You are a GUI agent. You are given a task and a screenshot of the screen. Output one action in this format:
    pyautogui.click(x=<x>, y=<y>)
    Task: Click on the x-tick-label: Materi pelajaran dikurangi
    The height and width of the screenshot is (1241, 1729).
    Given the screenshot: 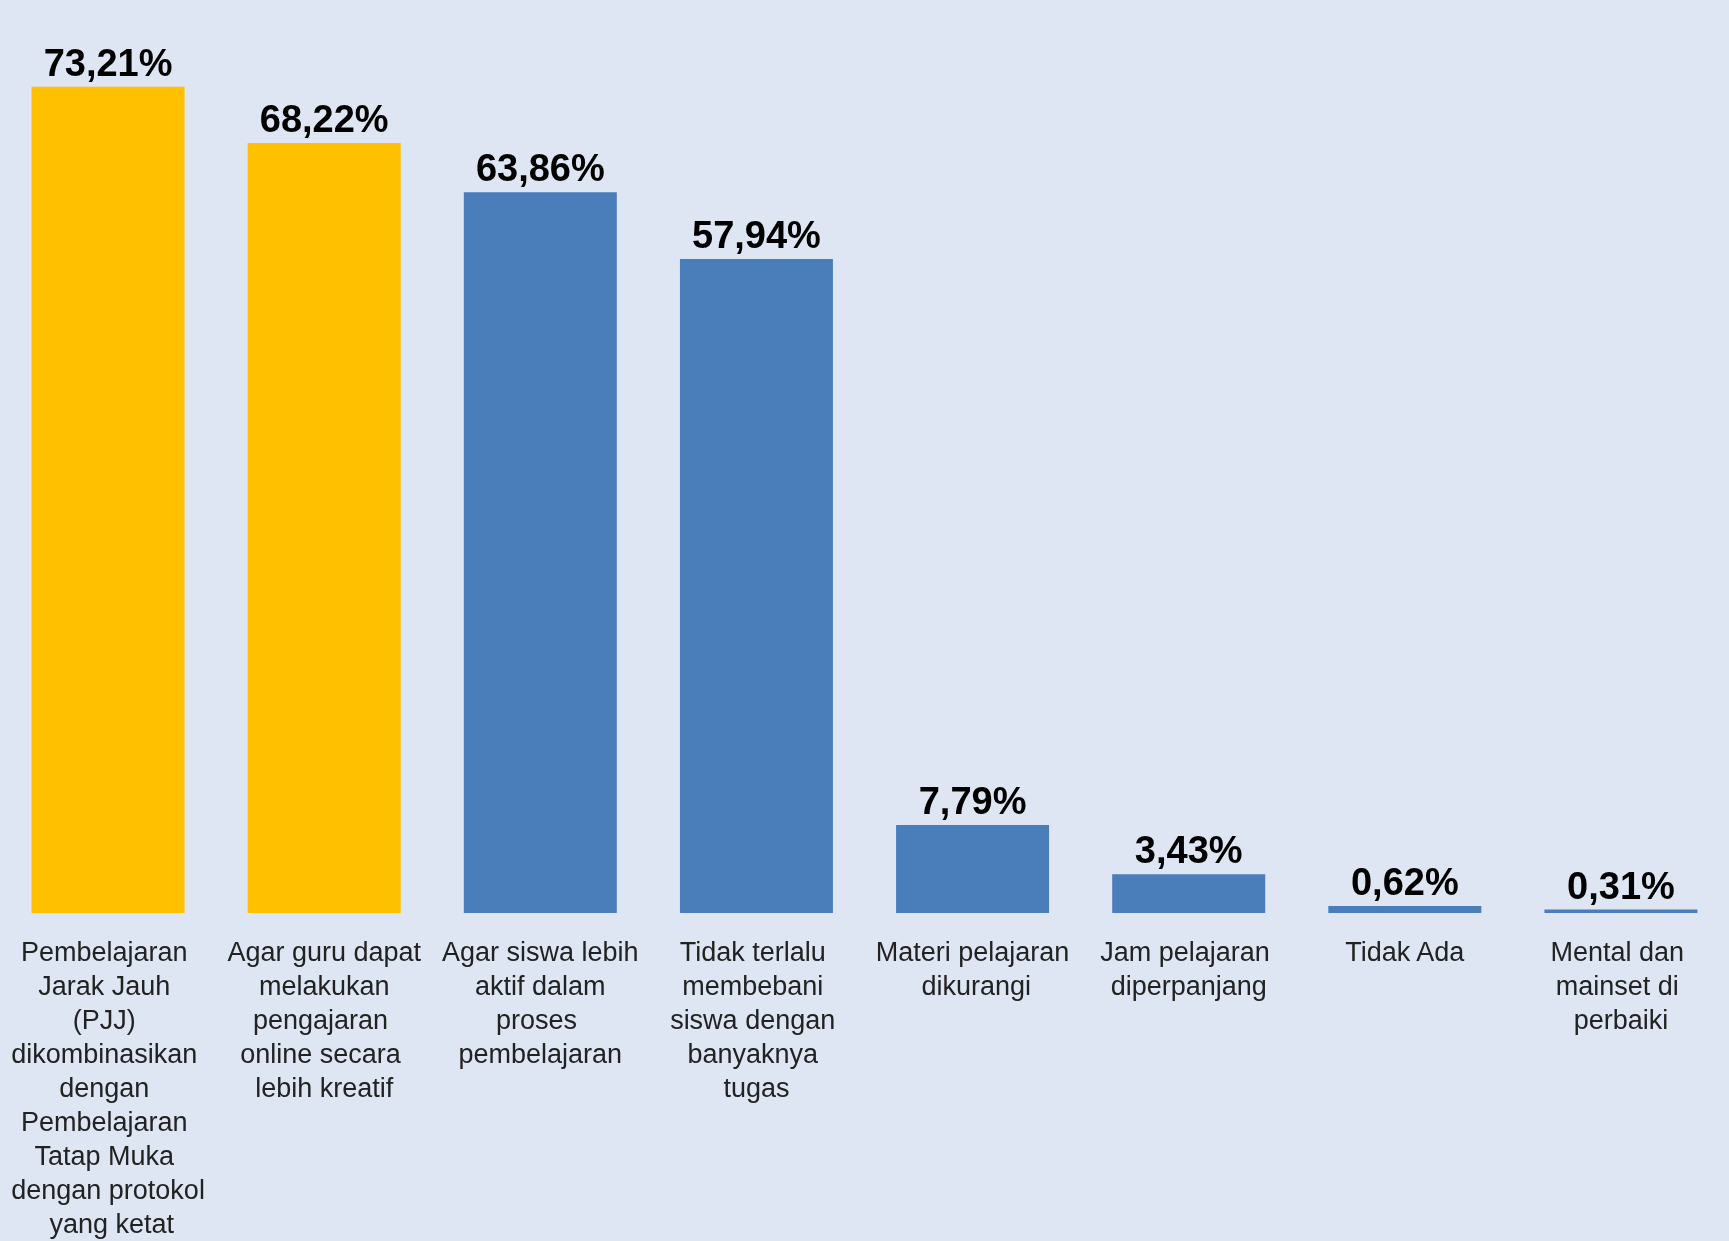 What is the action you would take?
    pyautogui.click(x=972, y=969)
    